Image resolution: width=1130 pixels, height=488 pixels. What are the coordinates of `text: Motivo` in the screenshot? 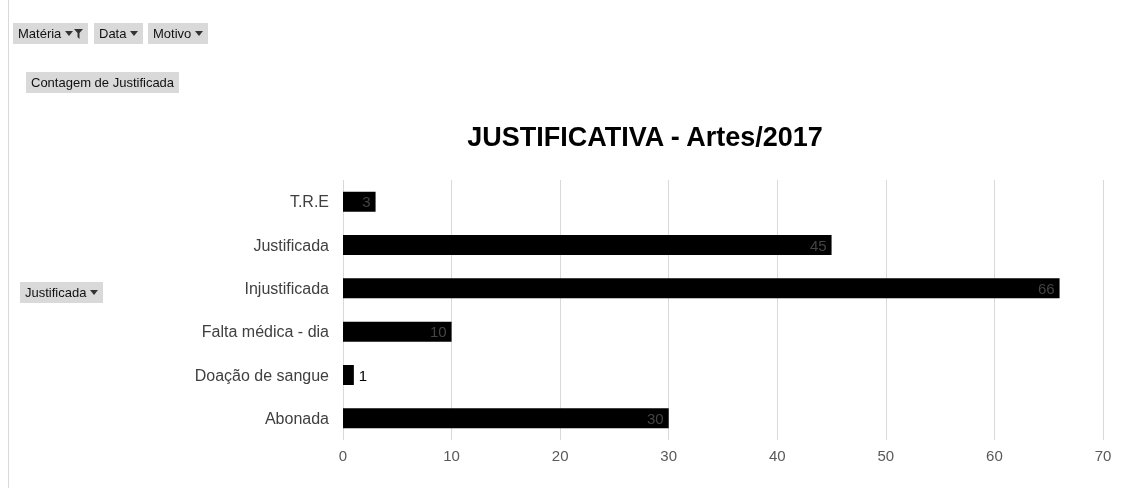 It's located at (178, 33).